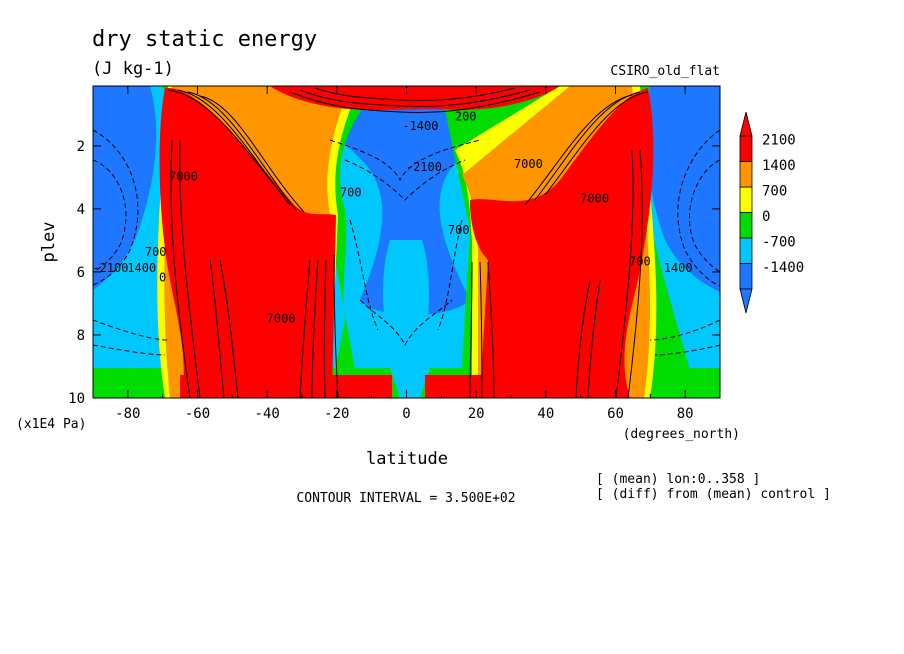 This screenshot has width=904, height=654. I want to click on x-tick-label: 0, so click(406, 414).